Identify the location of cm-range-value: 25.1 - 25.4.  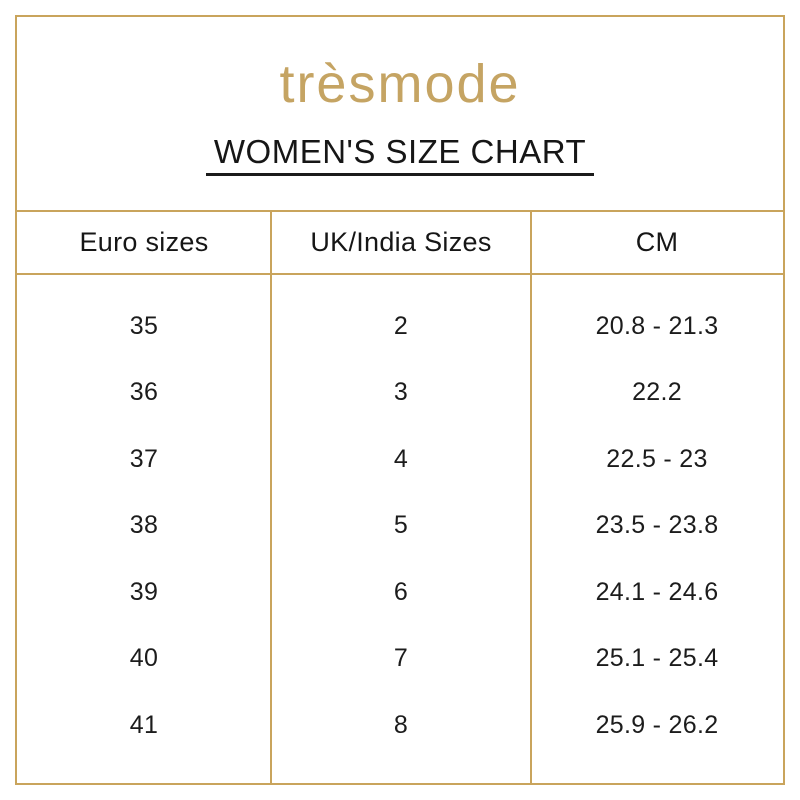
(657, 658).